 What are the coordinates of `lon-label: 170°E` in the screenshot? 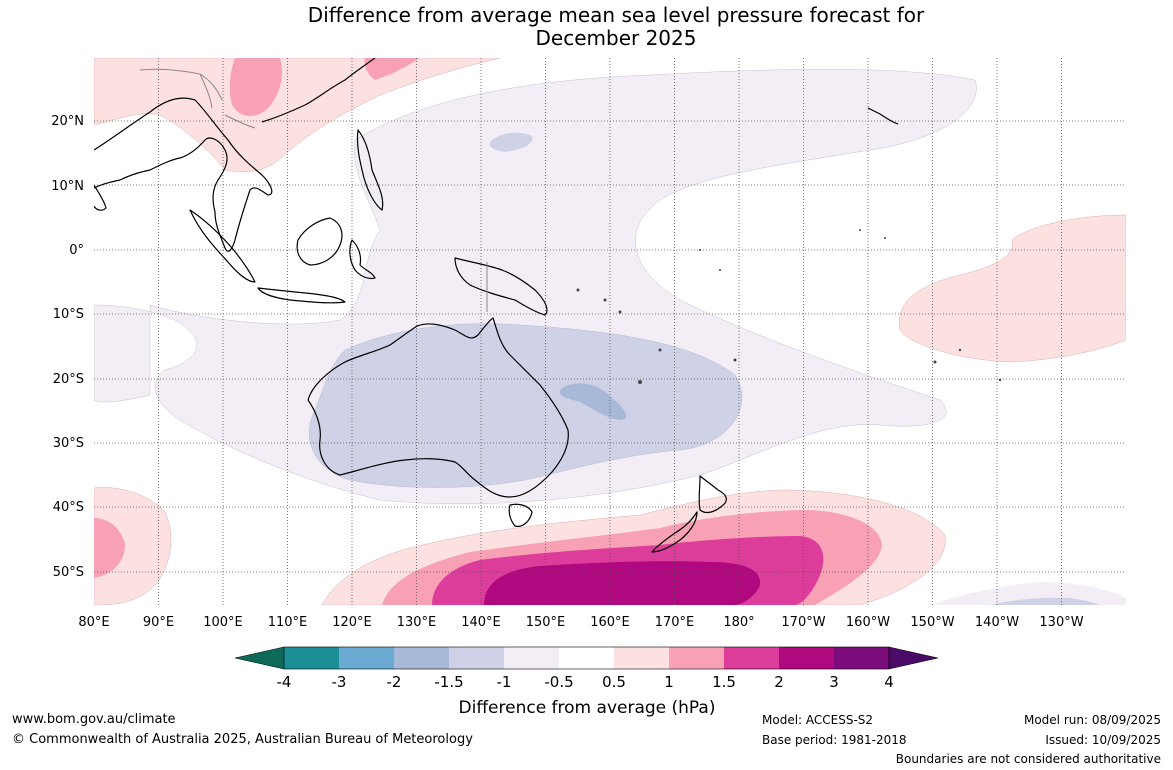 It's located at (675, 622).